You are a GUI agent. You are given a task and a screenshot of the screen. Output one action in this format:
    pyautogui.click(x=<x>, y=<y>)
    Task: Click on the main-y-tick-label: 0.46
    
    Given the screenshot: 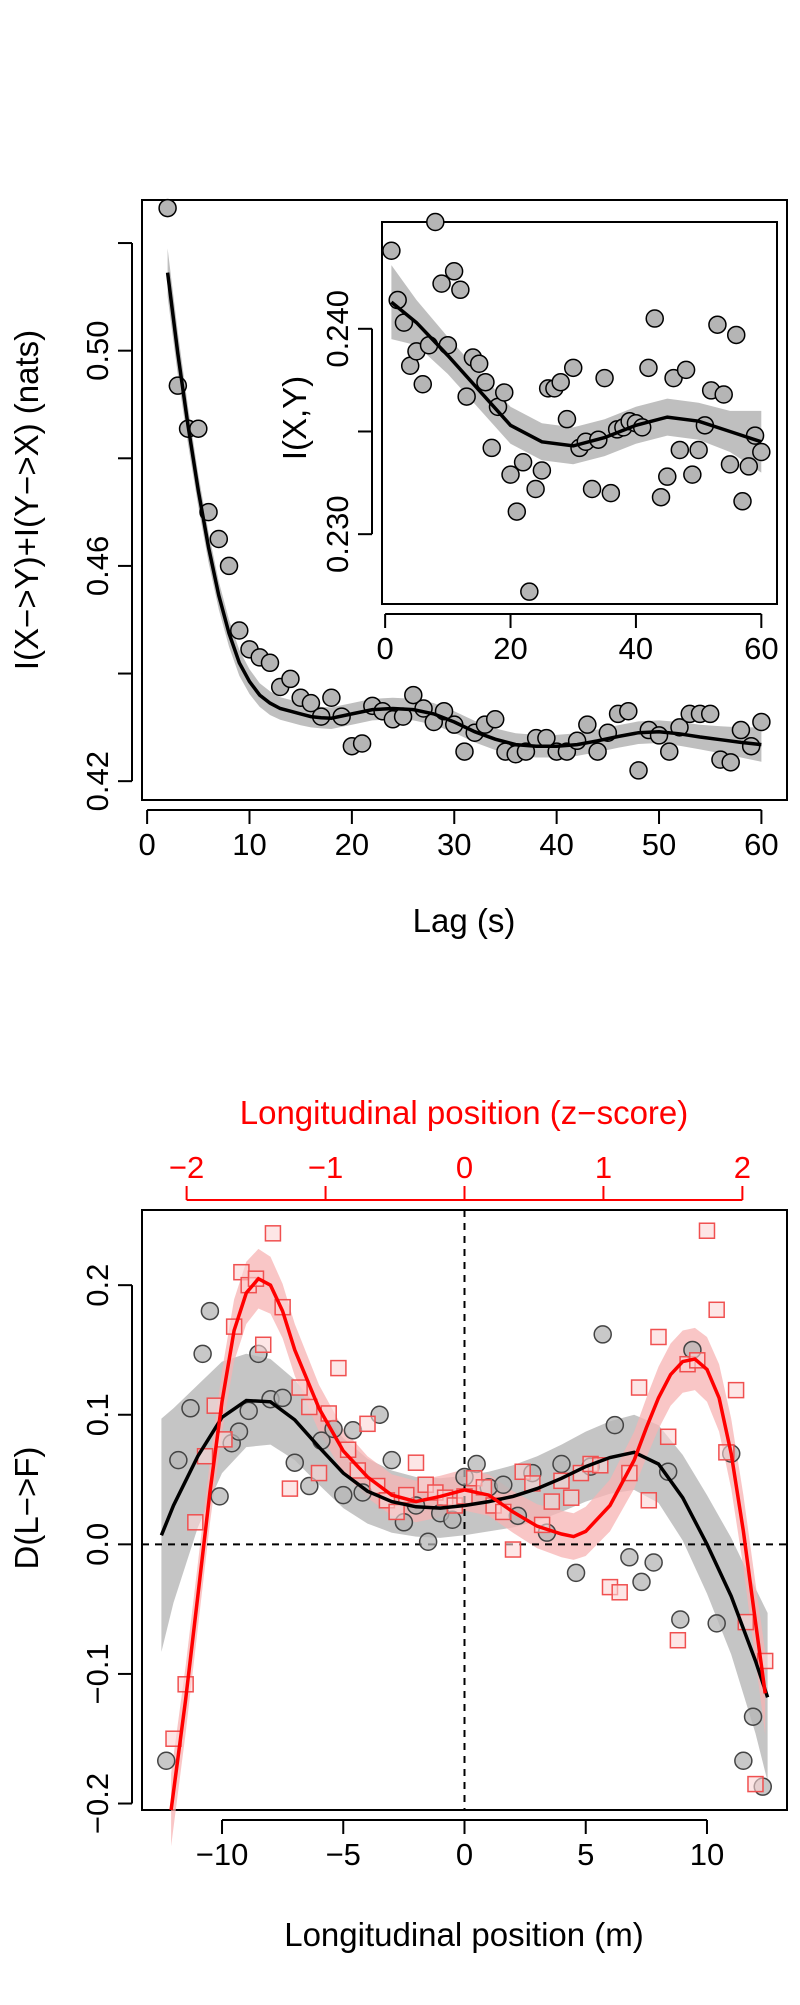 What is the action you would take?
    pyautogui.click(x=97, y=566)
    